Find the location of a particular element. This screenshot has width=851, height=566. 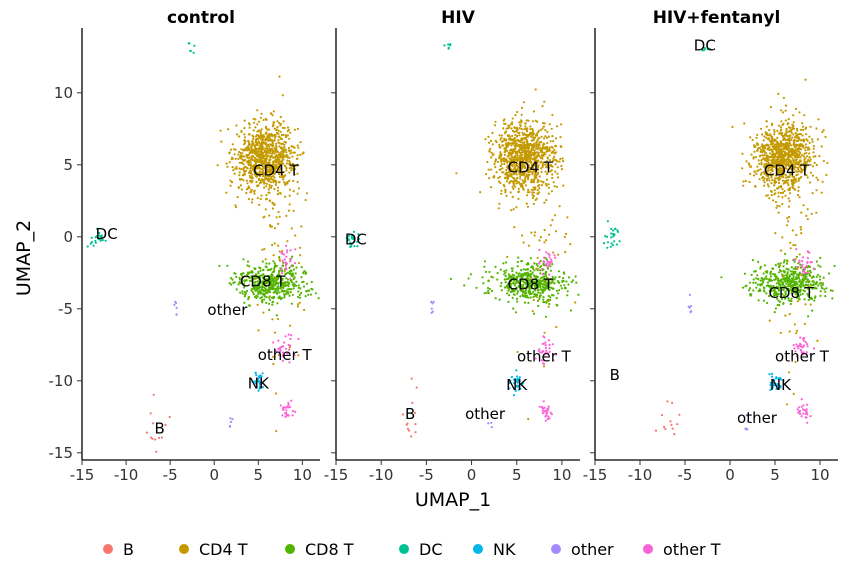

x-tick-label: -15 is located at coordinates (336, 475).